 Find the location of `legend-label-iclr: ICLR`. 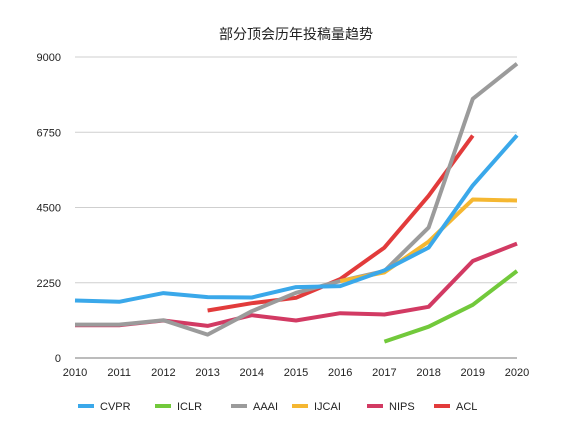

legend-label-iclr: ICLR is located at coordinates (189, 407).